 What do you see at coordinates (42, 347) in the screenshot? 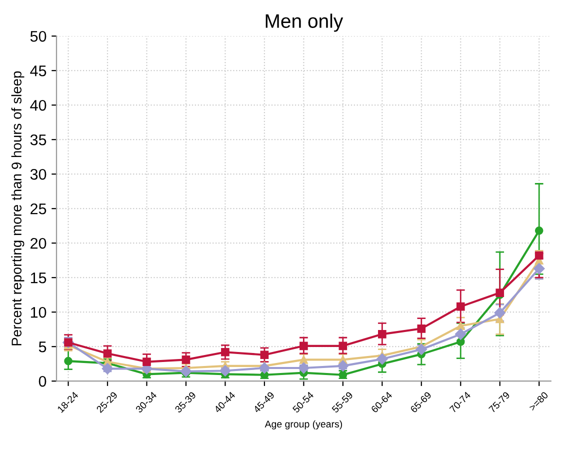
I see `y-tick-label: 5` at bounding box center [42, 347].